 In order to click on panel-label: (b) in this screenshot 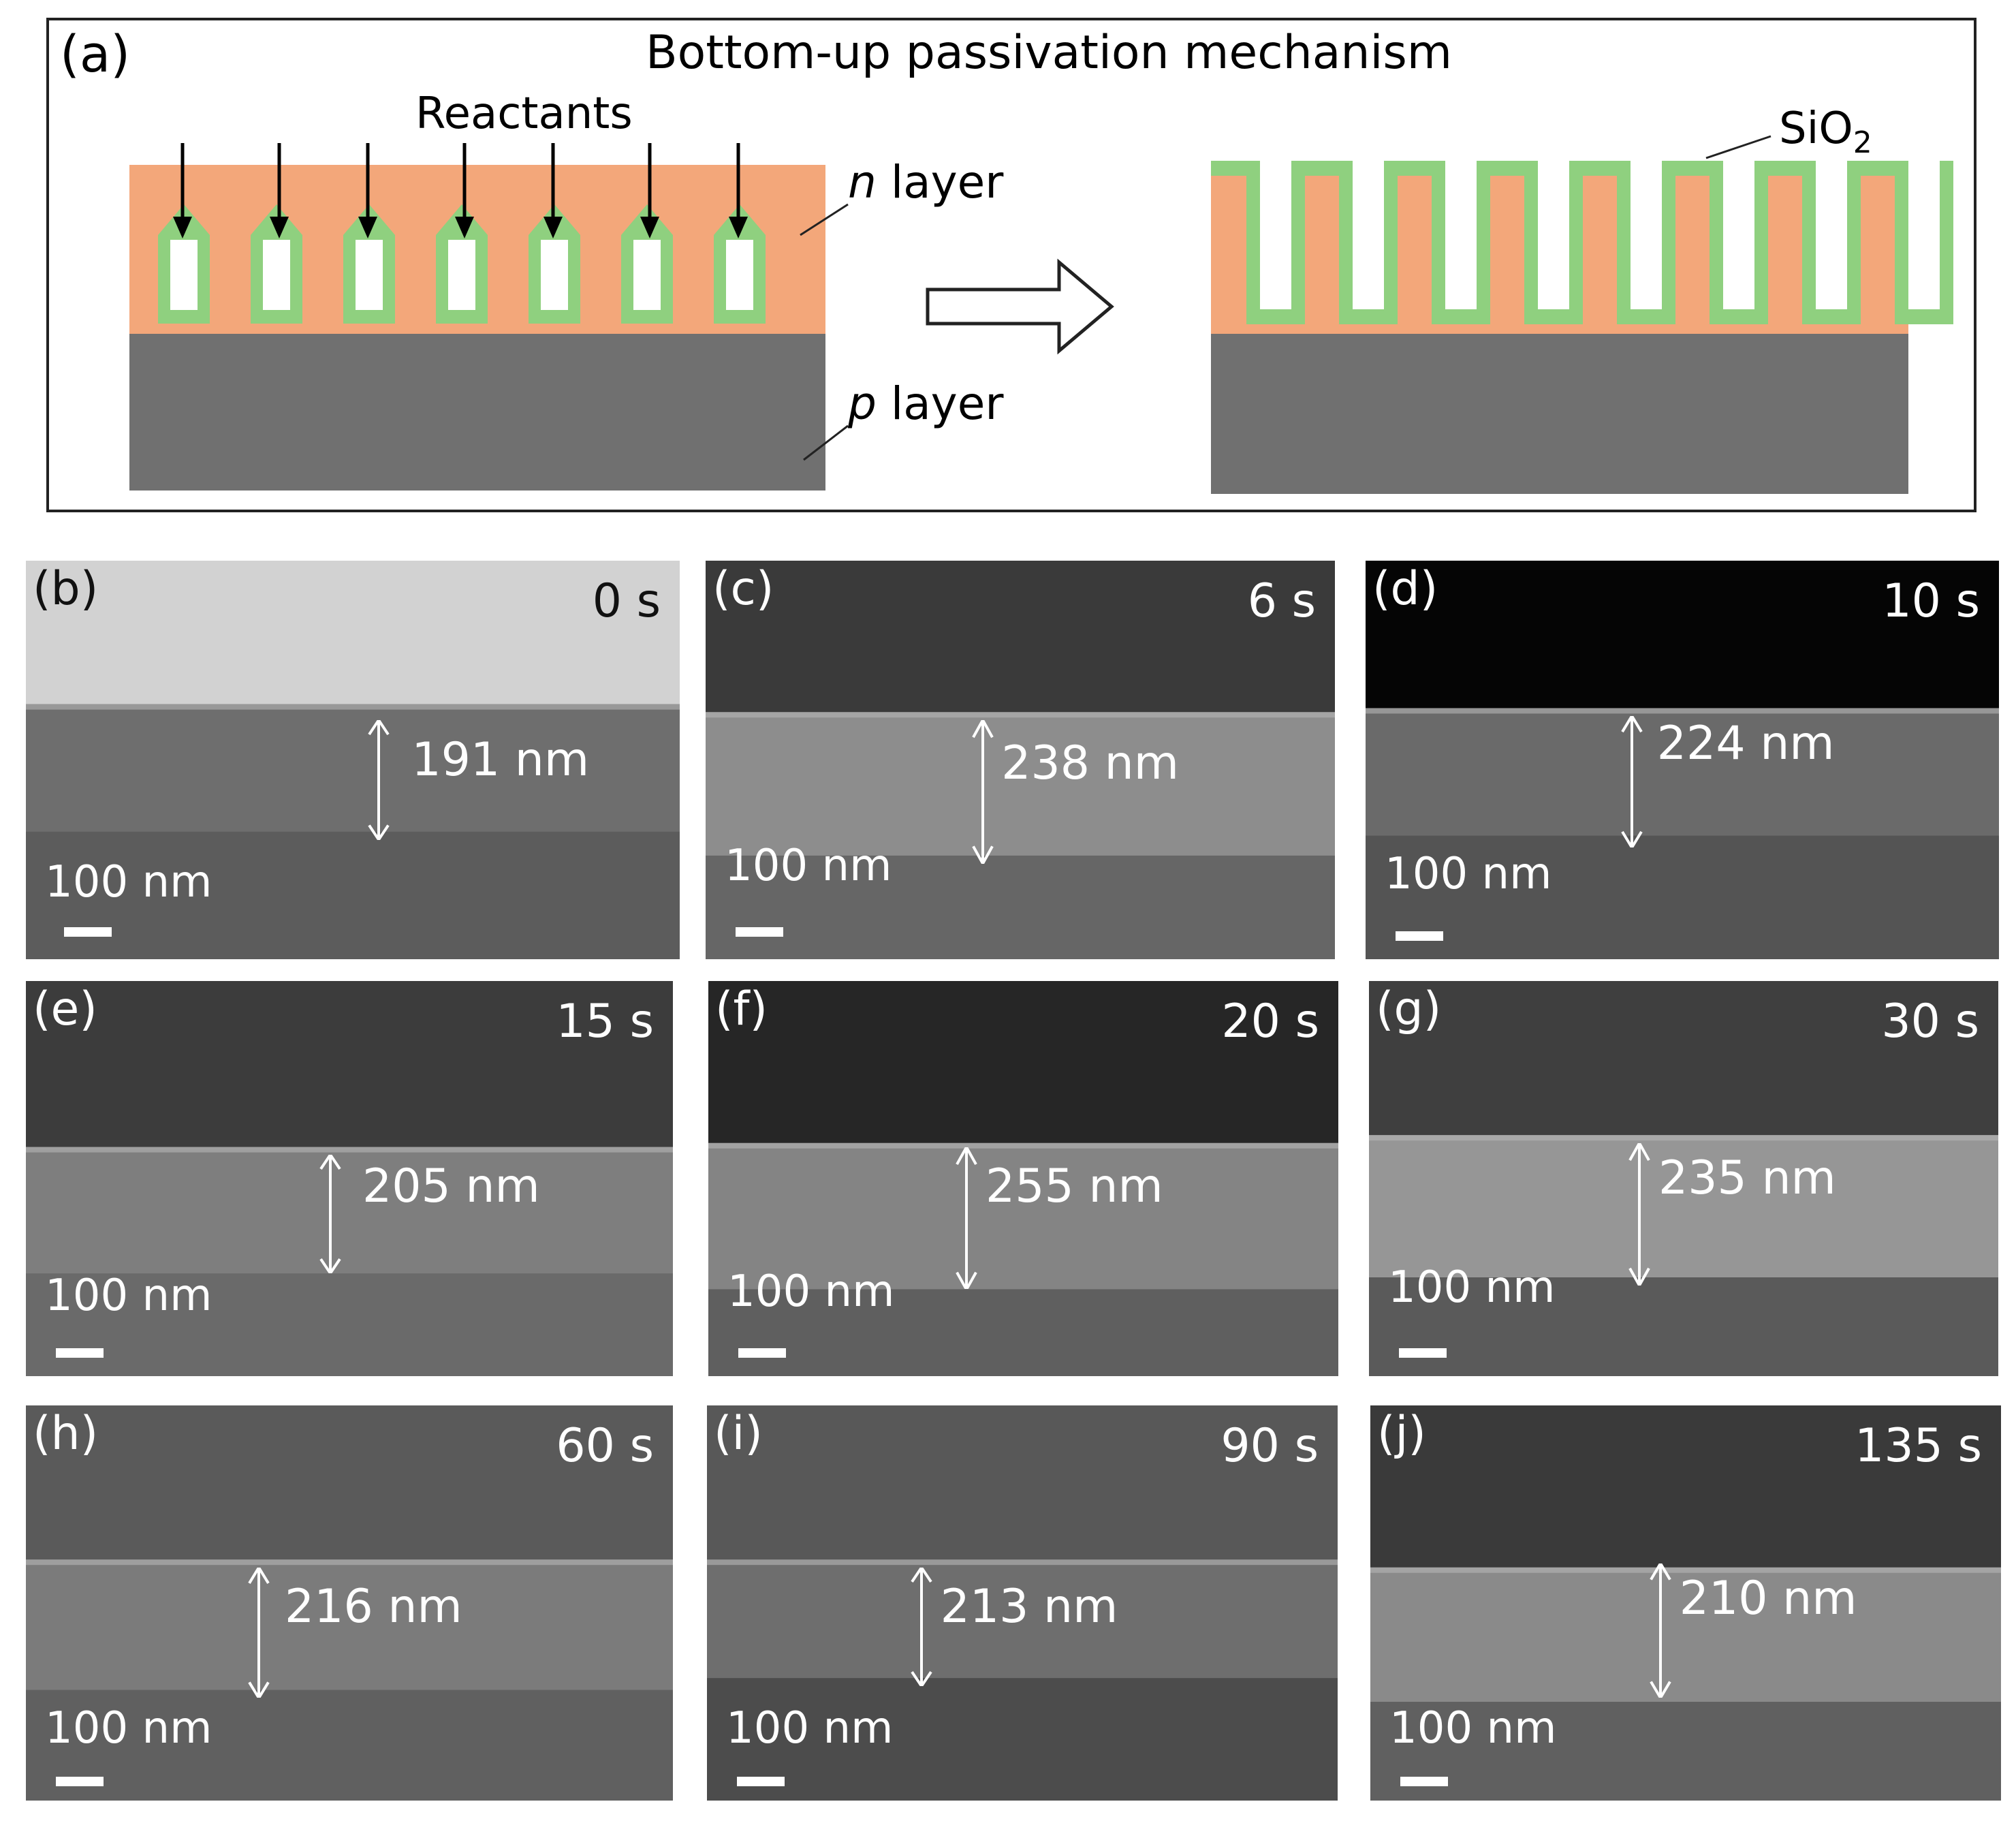, I will do `click(66, 589)`.